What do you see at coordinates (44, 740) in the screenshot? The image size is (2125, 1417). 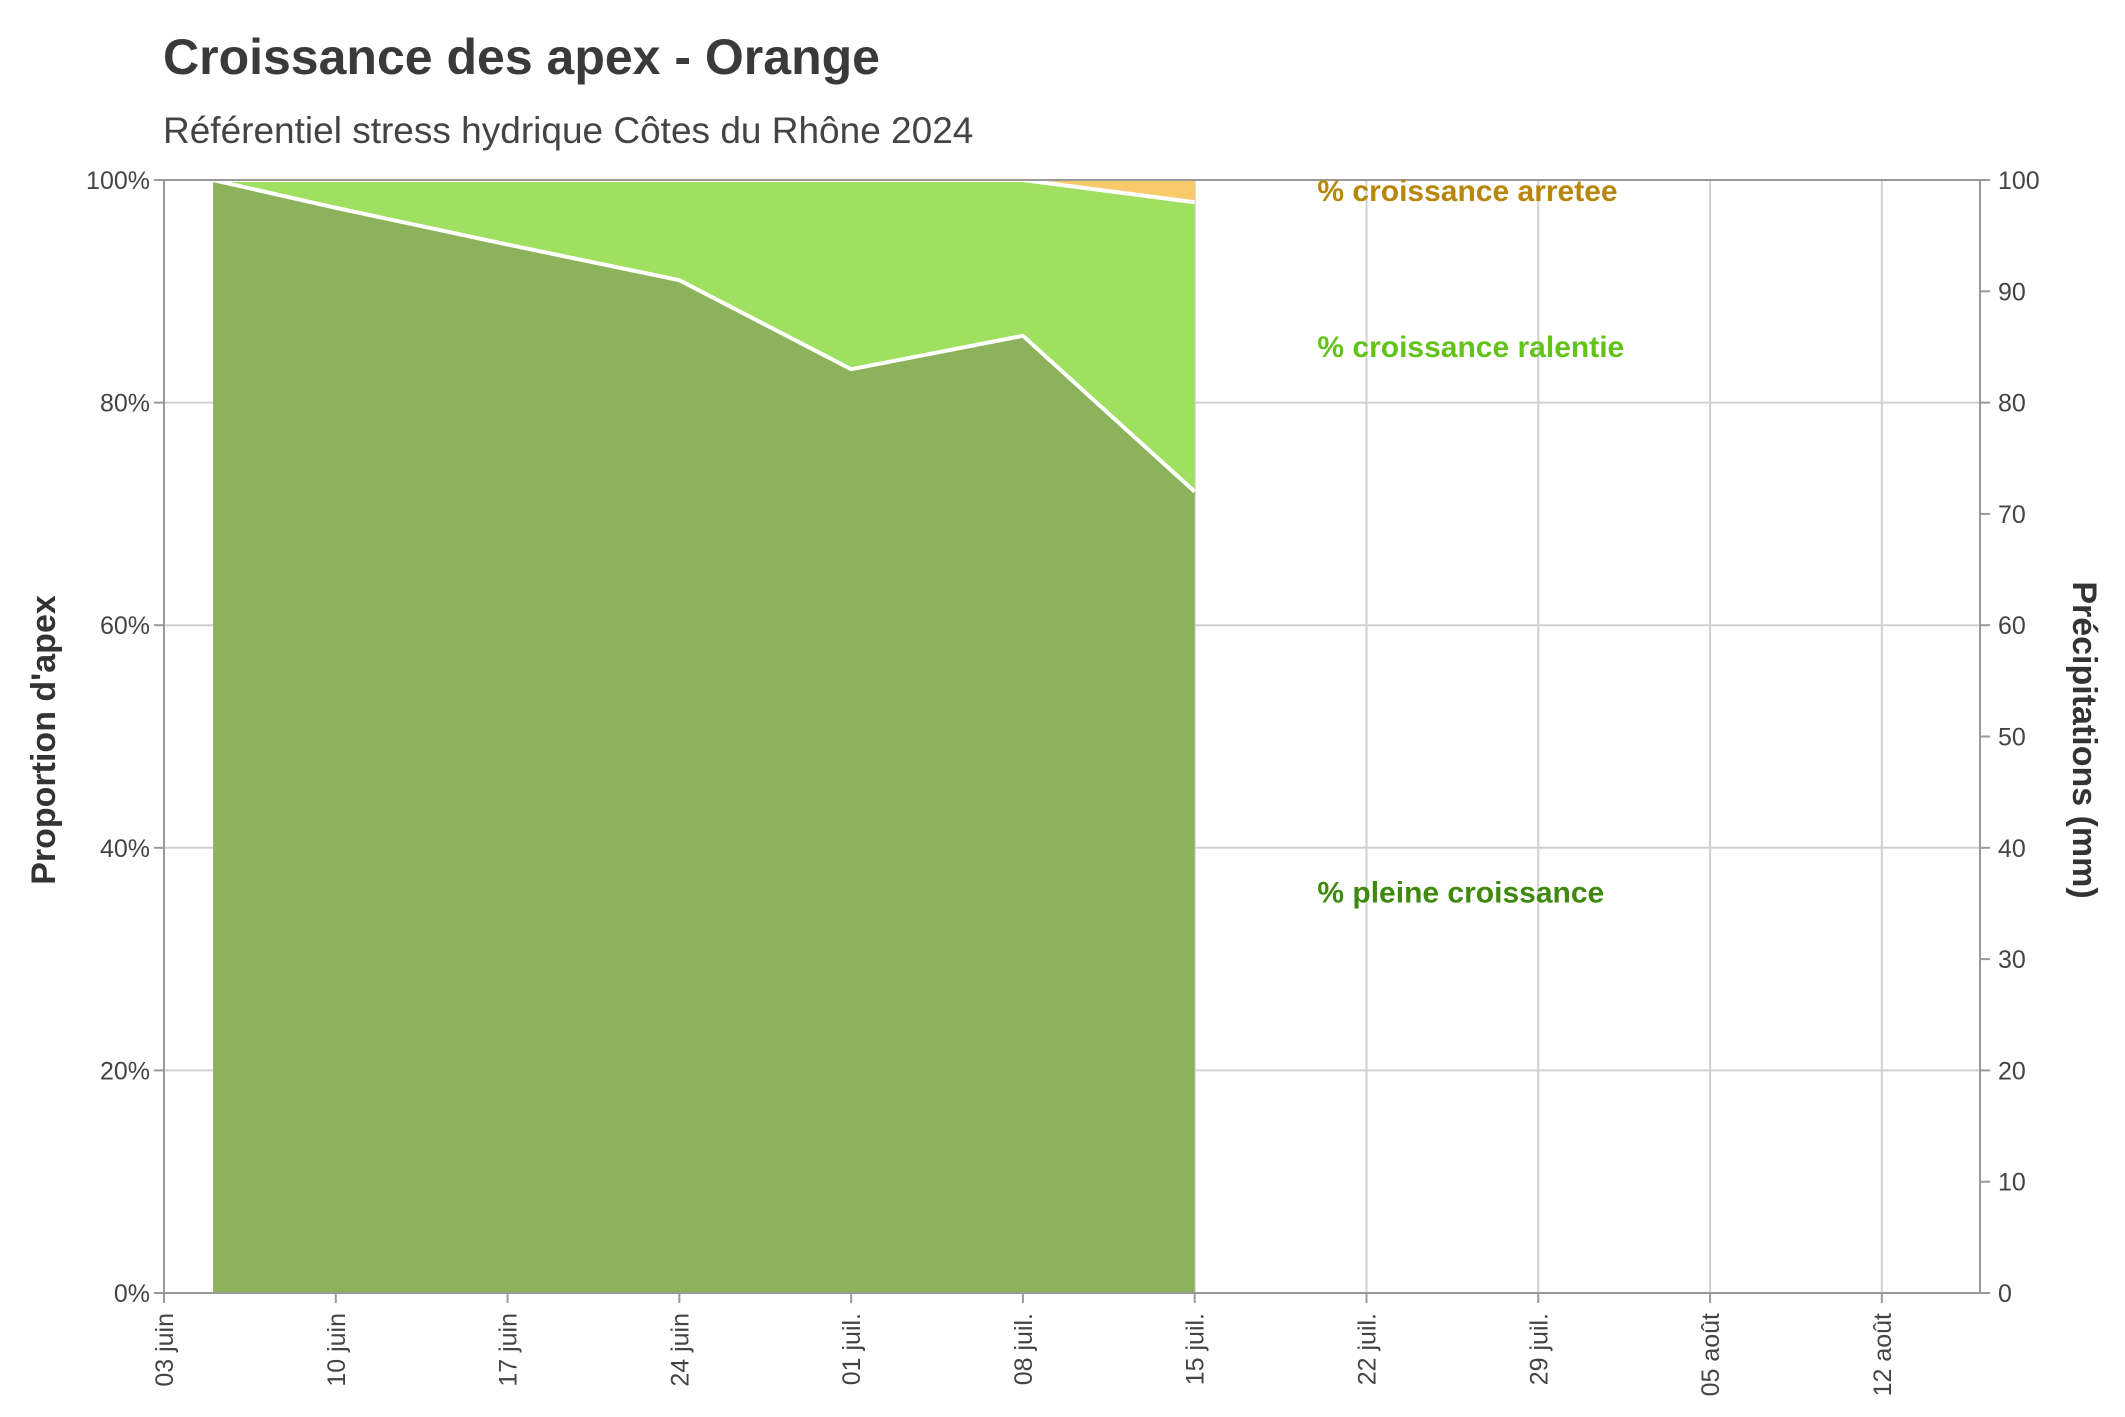 I see `y-axis-title: Proportion d'apex` at bounding box center [44, 740].